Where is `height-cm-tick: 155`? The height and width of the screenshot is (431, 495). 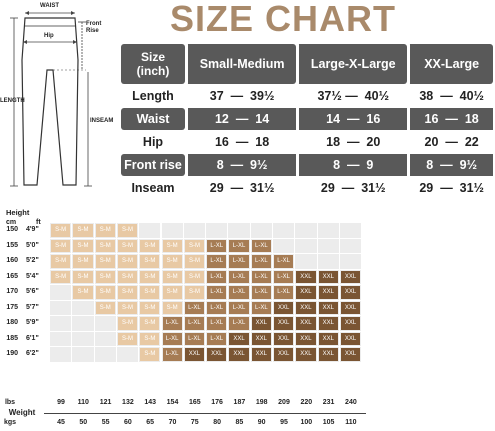
height-cm-tick: 155 is located at coordinates (12, 245).